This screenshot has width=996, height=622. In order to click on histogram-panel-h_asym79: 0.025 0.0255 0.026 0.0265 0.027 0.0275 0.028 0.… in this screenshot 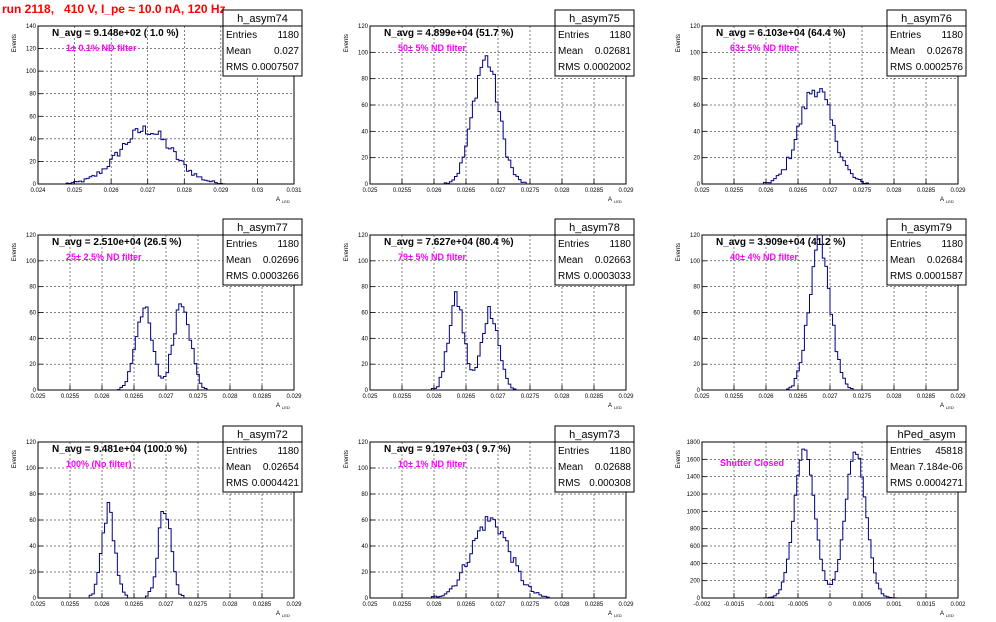, I will do `click(821, 314)`.